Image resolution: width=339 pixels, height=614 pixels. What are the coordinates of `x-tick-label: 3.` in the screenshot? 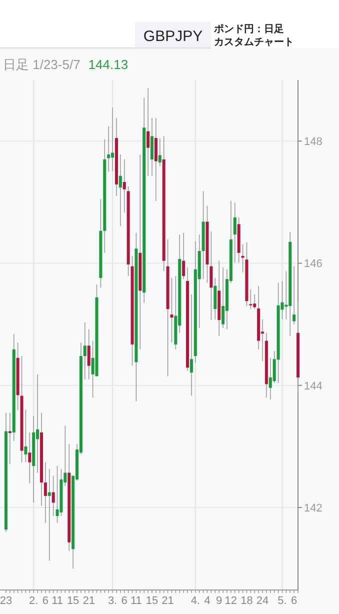 It's located at (113, 601).